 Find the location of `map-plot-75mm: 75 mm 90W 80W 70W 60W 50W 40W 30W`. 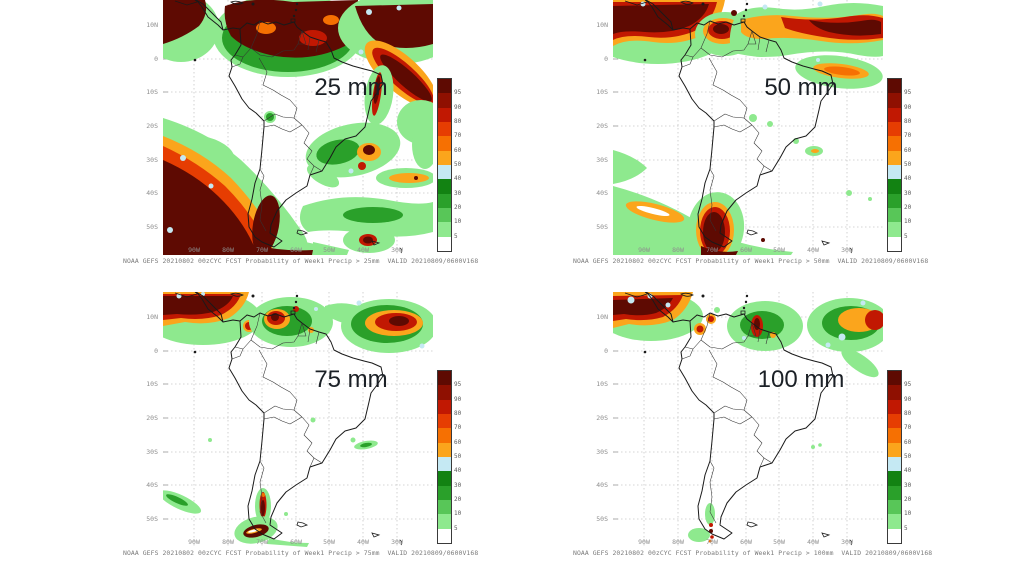

map-plot-75mm: 75 mm 90W 80W 70W 60W 50W 40W 30W is located at coordinates (298, 419).